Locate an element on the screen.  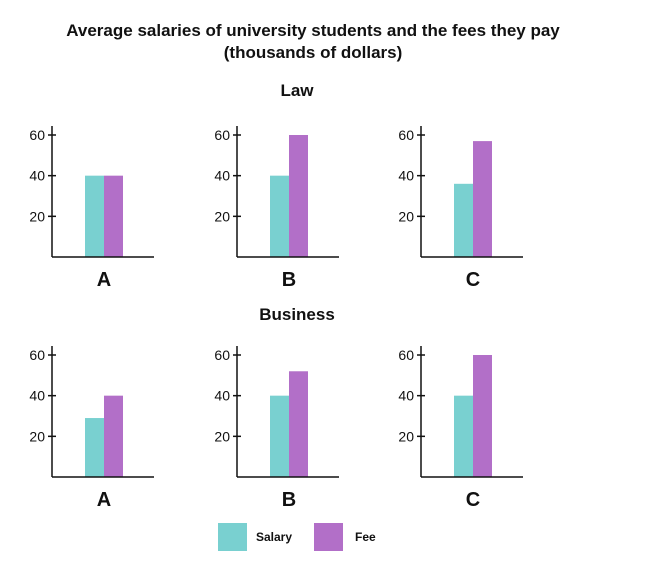
bar-business-c-salary is located at coordinates (463, 436).